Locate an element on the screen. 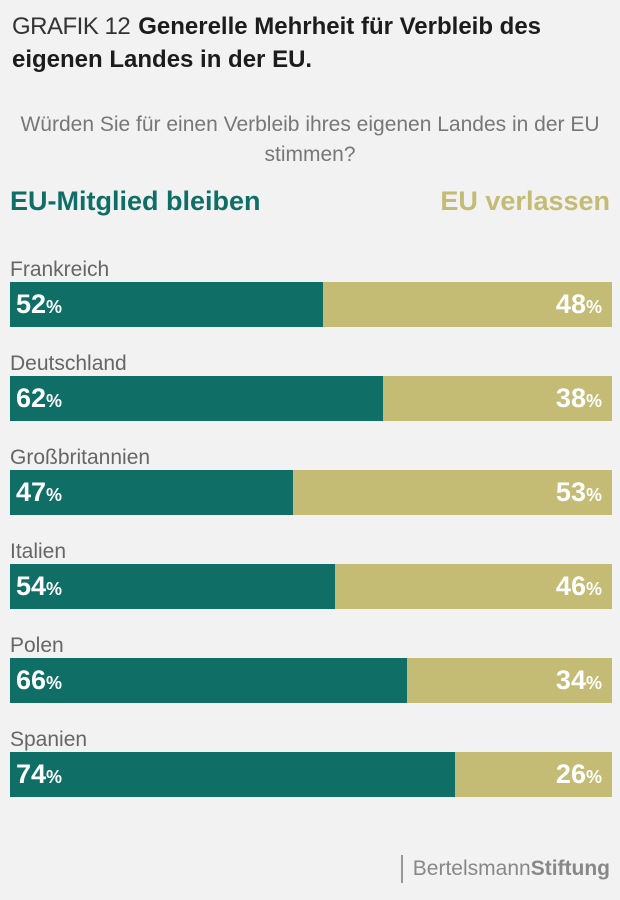 The height and width of the screenshot is (900, 620). stacked-bar: 66% 34% is located at coordinates (311, 680).